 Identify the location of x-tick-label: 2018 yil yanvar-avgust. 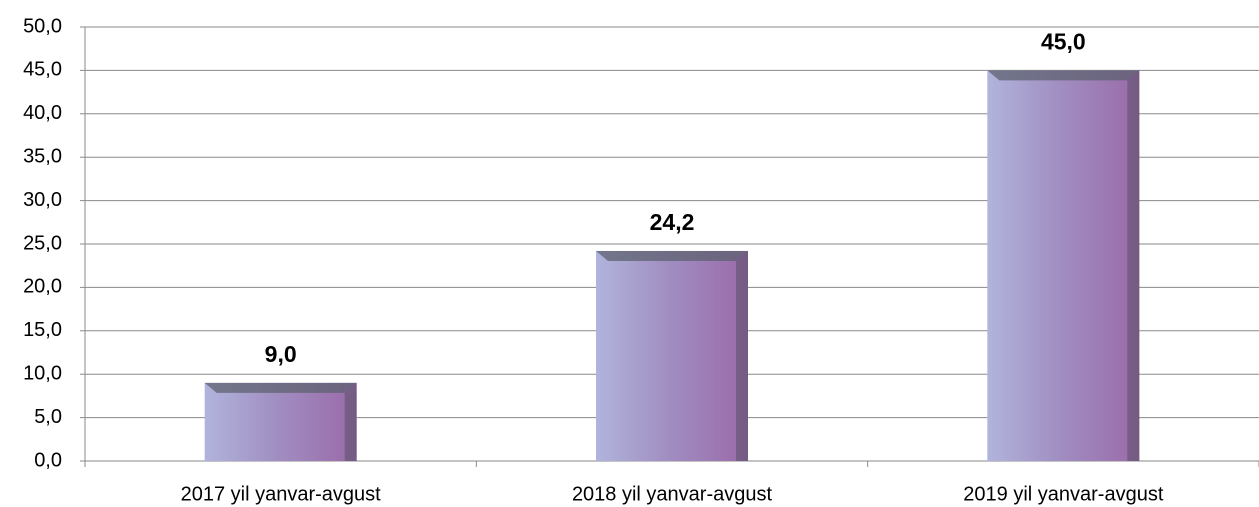
(672, 494).